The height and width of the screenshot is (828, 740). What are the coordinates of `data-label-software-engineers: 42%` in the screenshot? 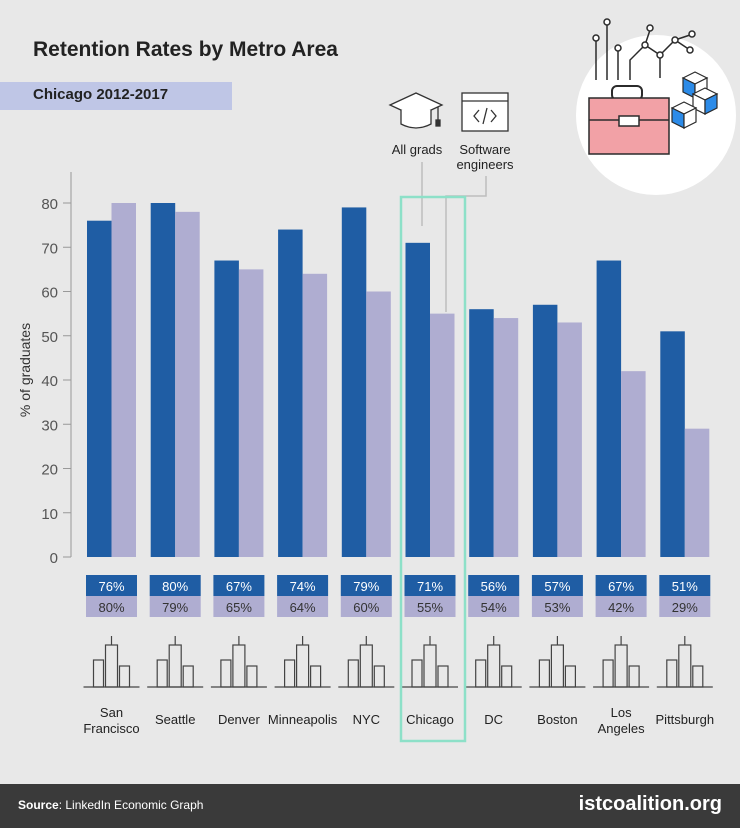 It's located at (621, 607).